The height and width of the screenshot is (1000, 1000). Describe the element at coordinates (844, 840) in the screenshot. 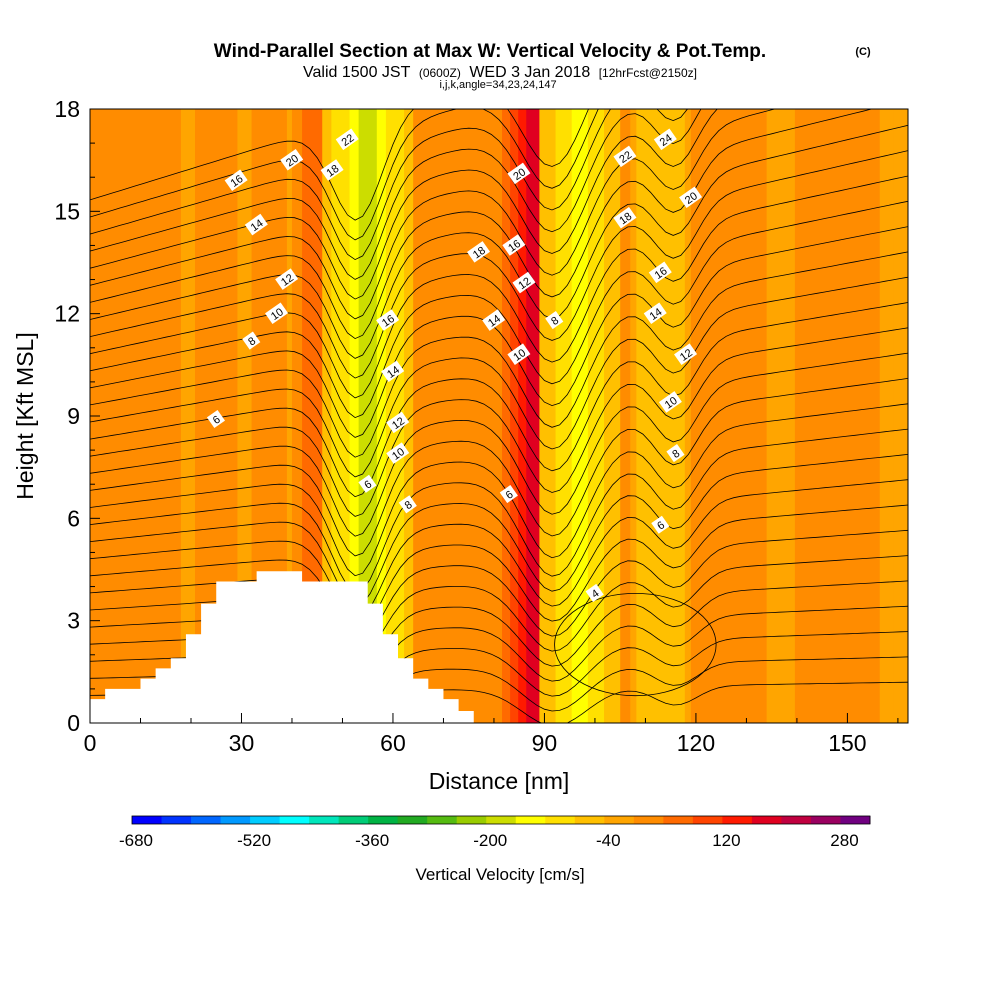

I see `colorbar-tick-label: 280` at that location.